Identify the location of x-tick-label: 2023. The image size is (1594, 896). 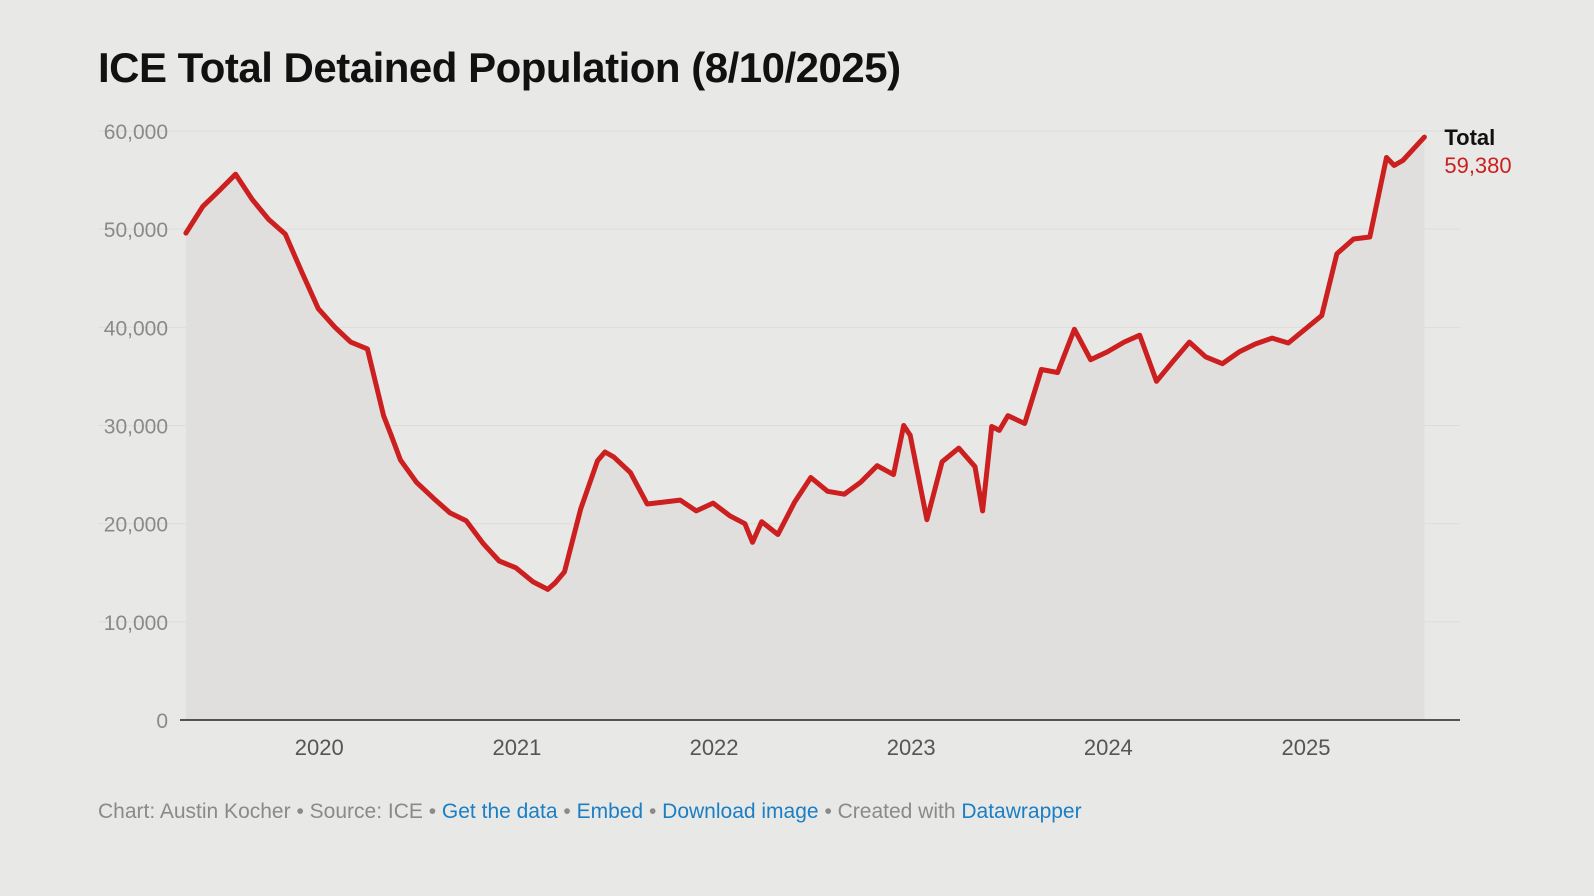
(911, 747).